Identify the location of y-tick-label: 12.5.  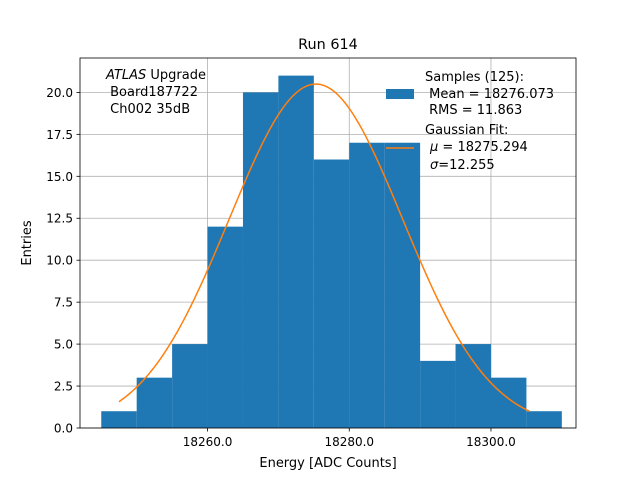
(59, 219).